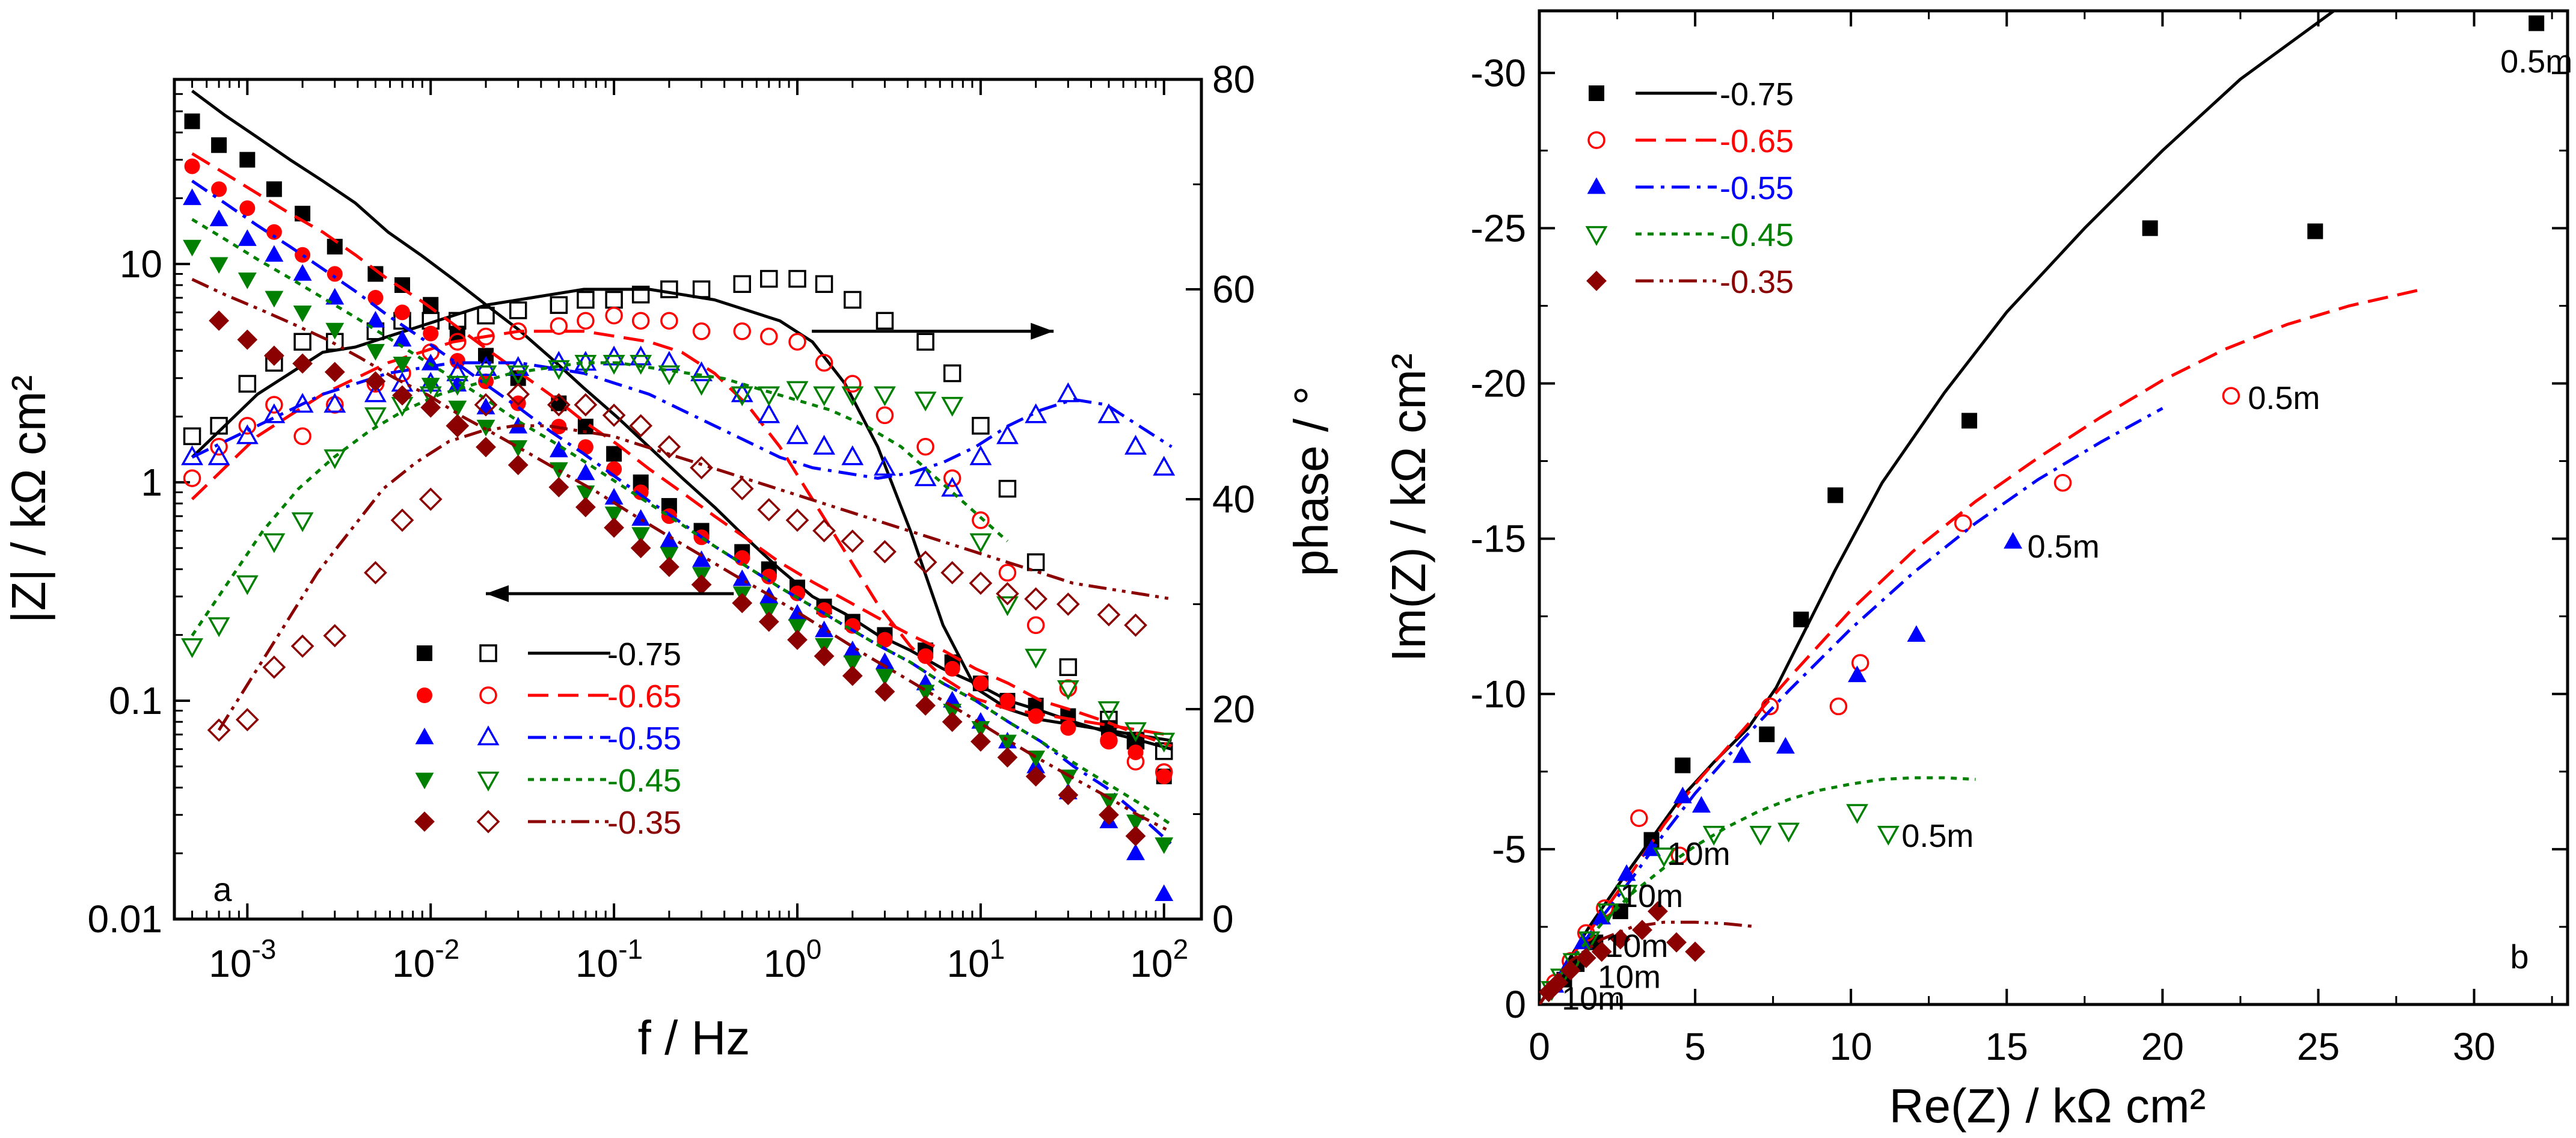 This screenshot has height=1138, width=2576. I want to click on x-tick-label: 10, so click(1851, 1046).